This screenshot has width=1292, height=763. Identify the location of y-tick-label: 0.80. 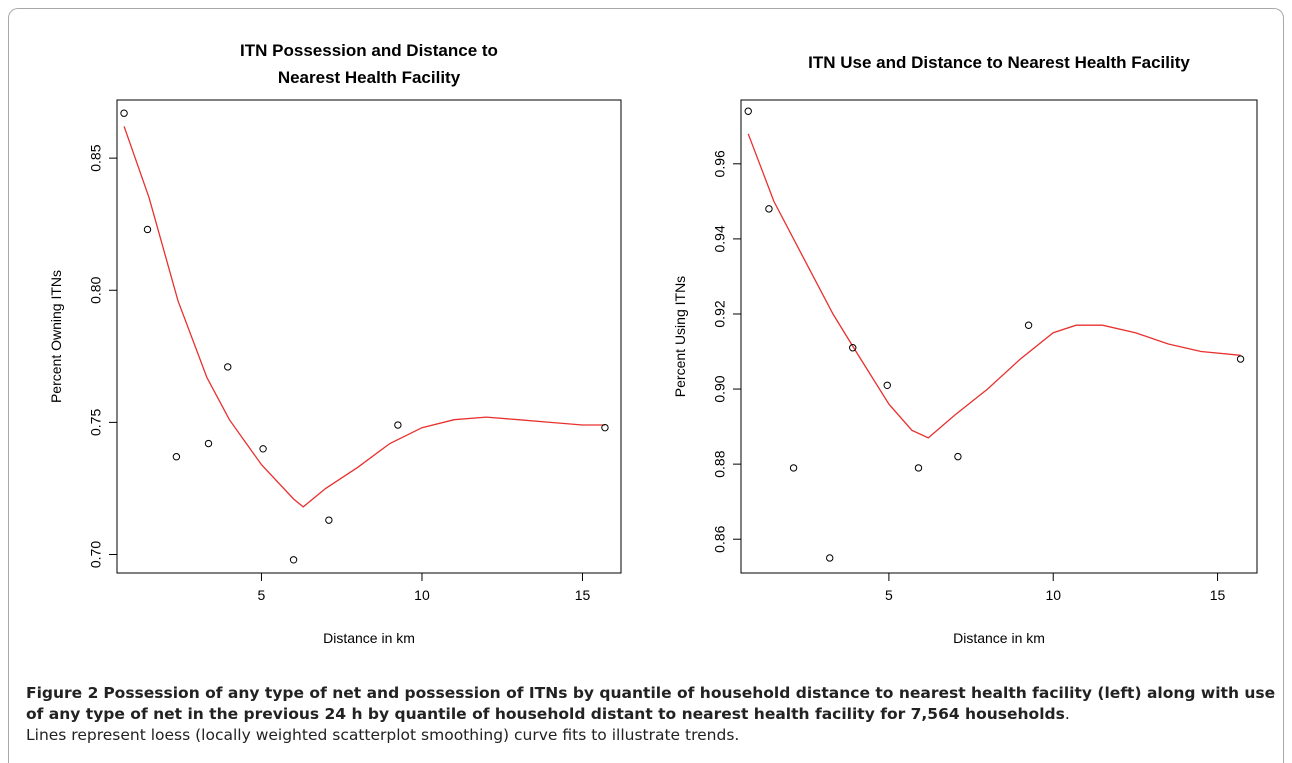
(96, 289).